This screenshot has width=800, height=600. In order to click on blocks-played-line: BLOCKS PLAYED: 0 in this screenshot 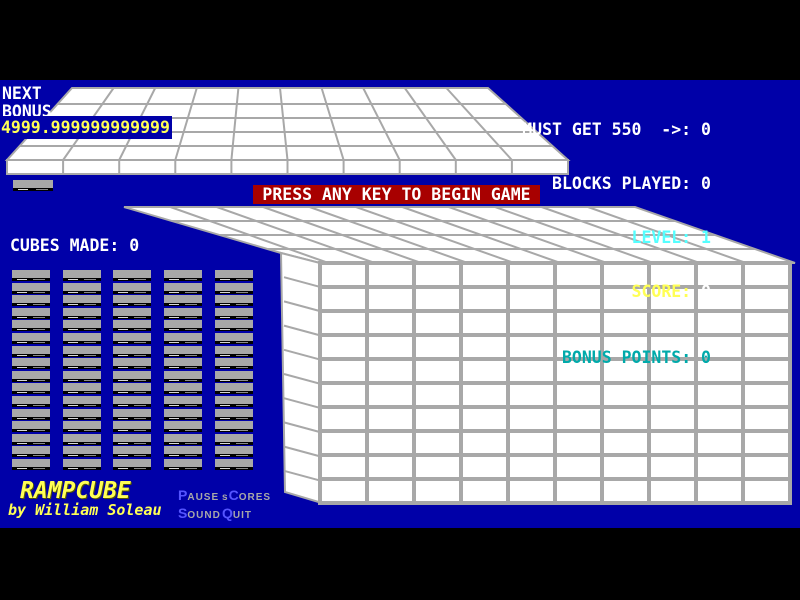, I will do `click(616, 184)`.